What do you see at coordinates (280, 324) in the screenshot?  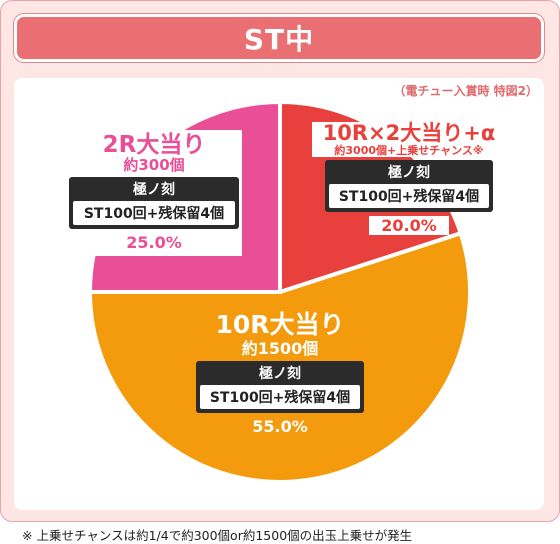 I see `slice-name: 10R大当り` at bounding box center [280, 324].